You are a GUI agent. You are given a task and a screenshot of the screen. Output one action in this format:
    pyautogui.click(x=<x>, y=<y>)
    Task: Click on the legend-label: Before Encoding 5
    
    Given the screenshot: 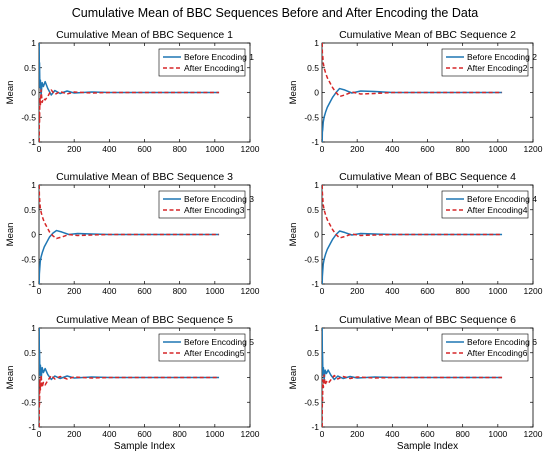 What is the action you would take?
    pyautogui.click(x=219, y=342)
    